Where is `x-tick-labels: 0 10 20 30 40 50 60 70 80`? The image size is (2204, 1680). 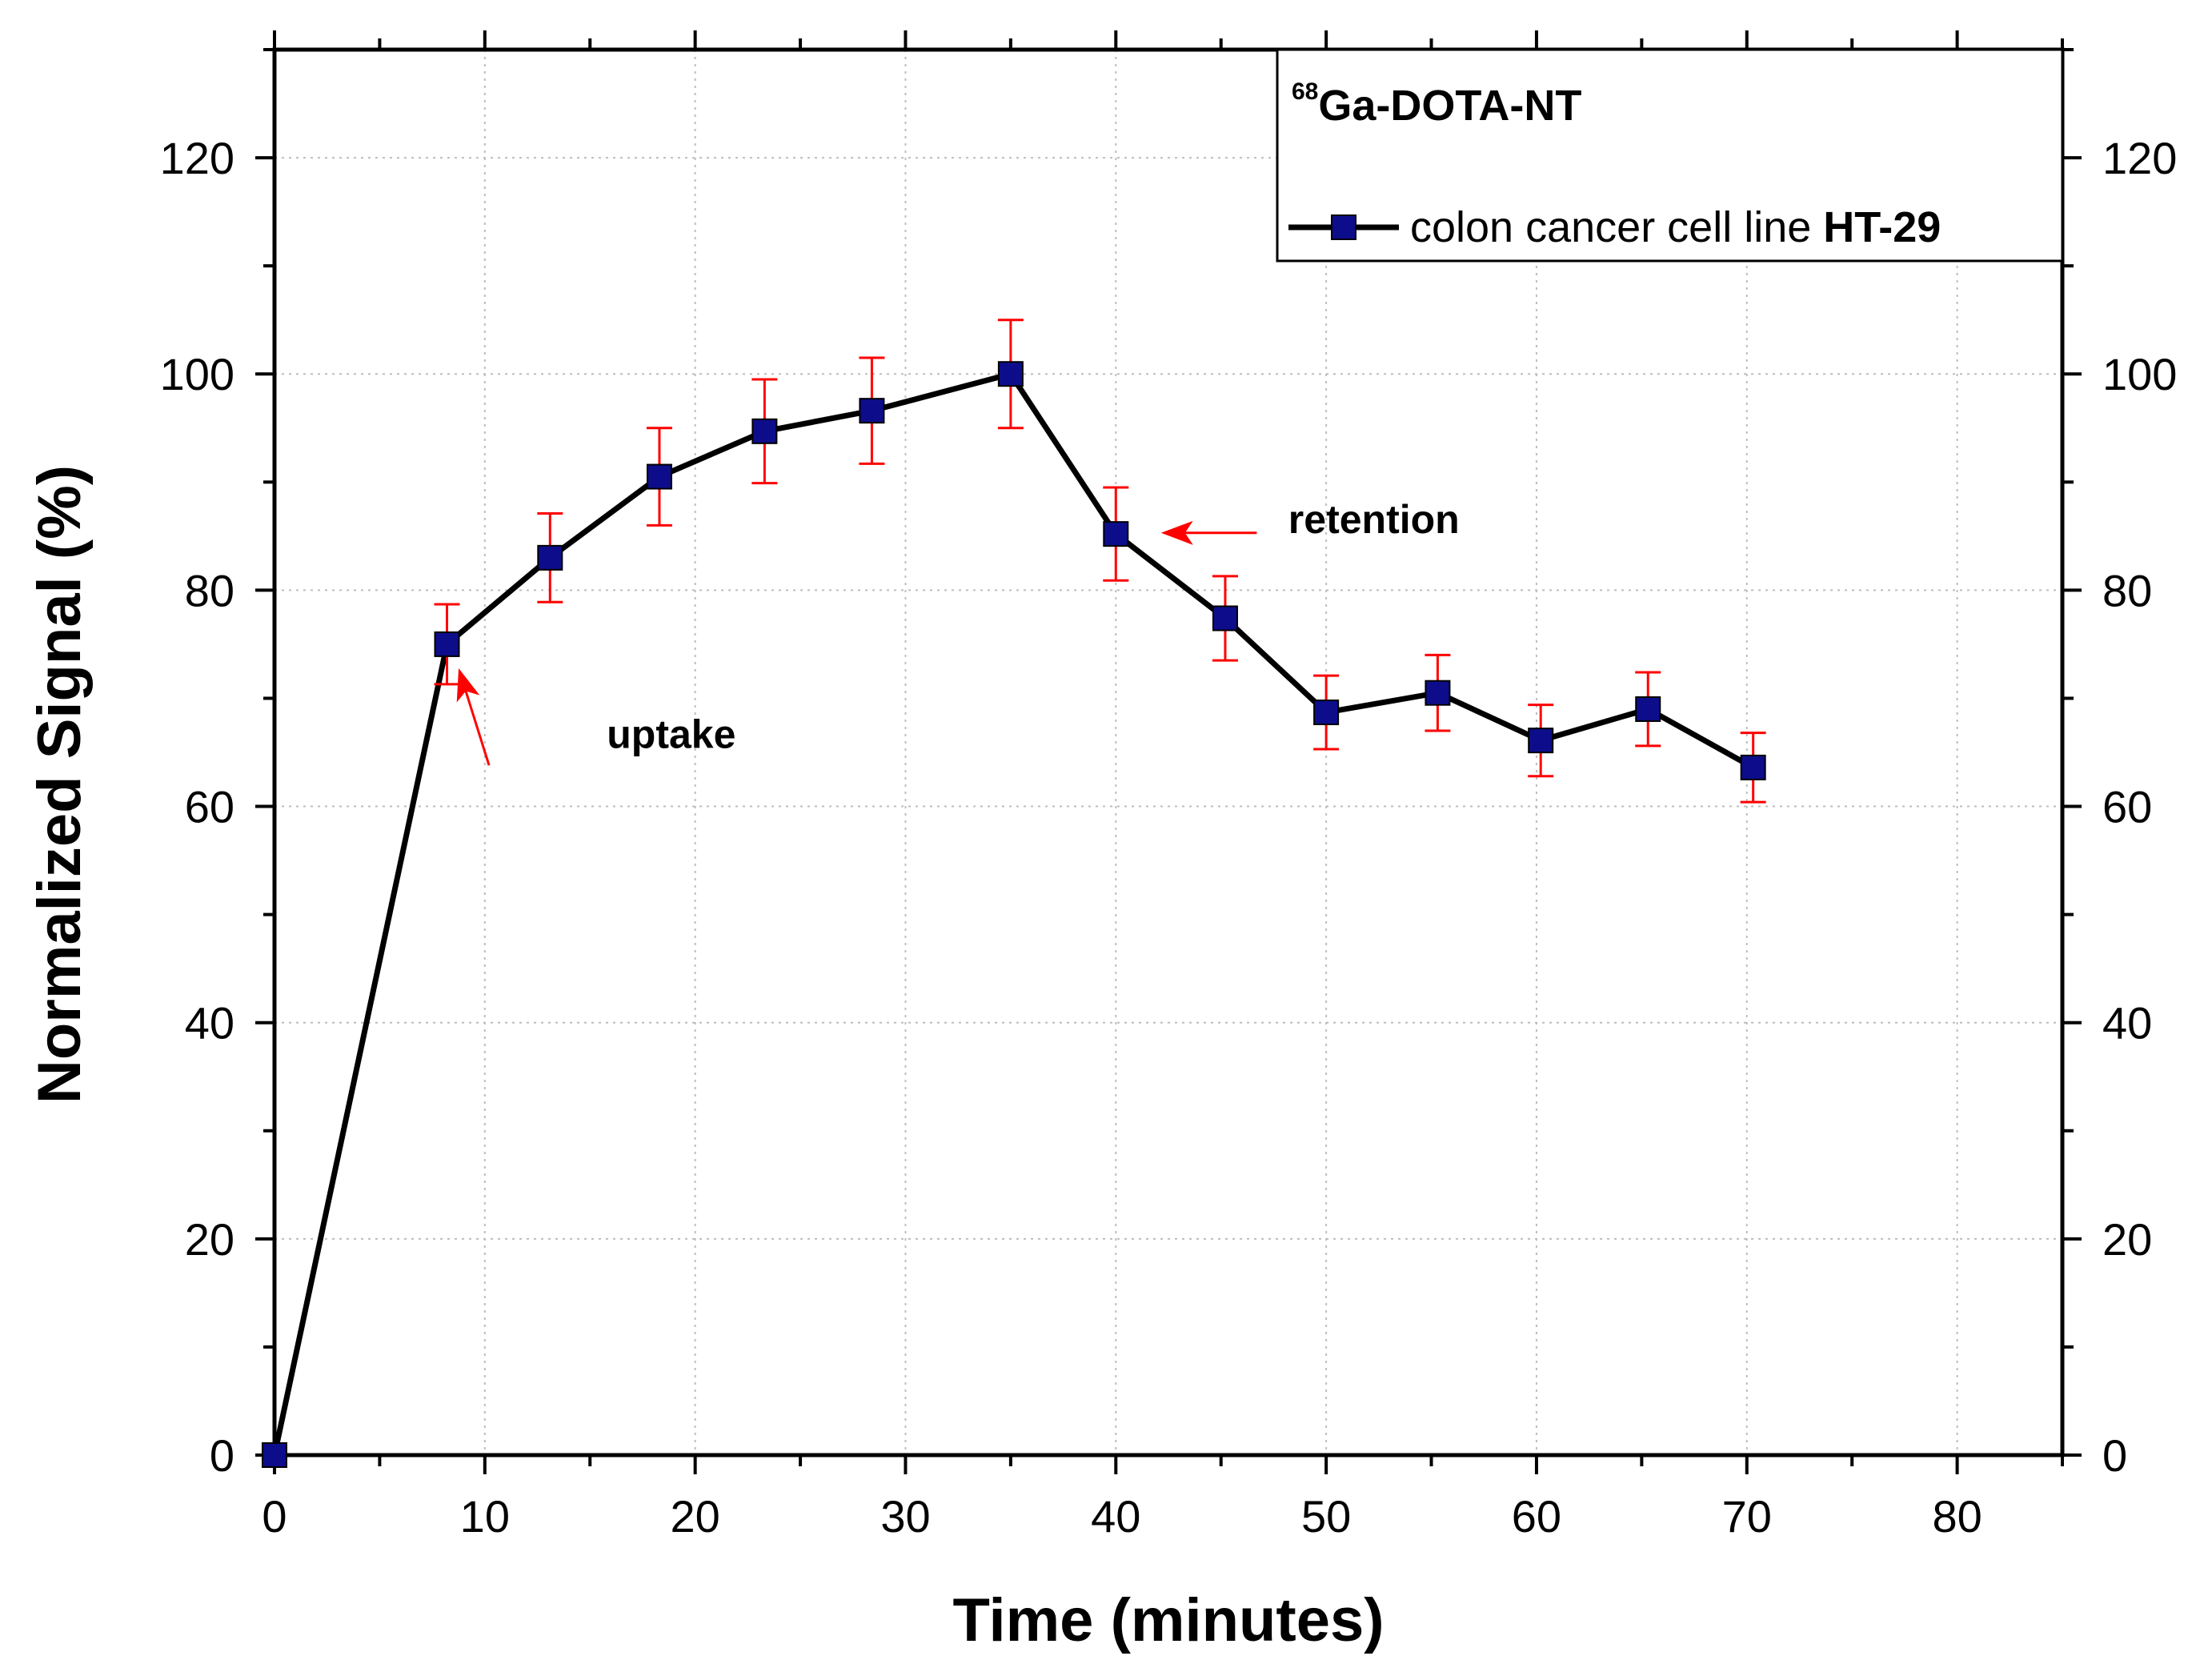
x-tick-labels: 0 10 20 30 40 50 60 70 80 is located at coordinates (1122, 1516).